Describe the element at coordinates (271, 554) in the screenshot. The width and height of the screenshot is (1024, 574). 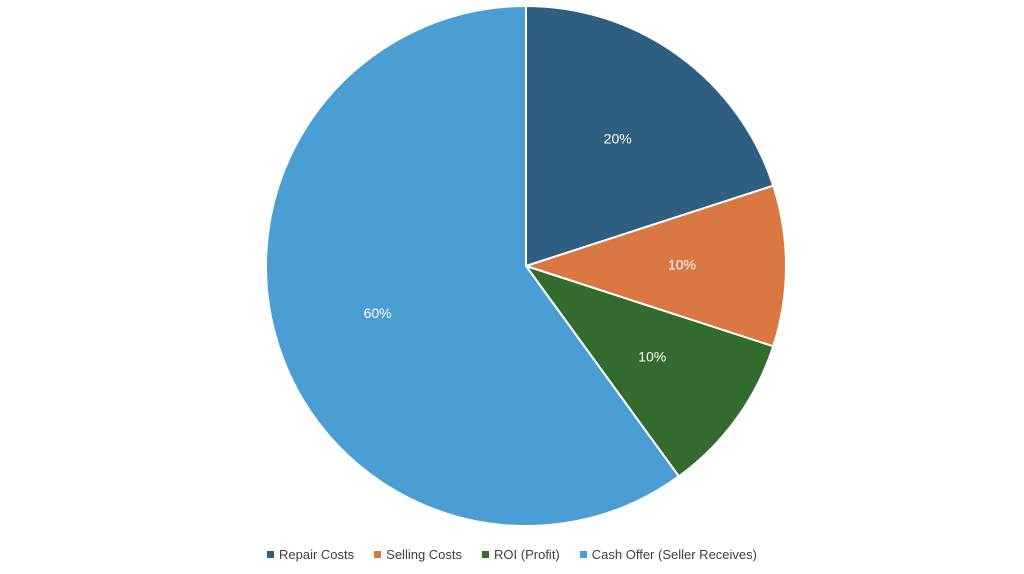
I see `legend-swatch-repair-costs` at that location.